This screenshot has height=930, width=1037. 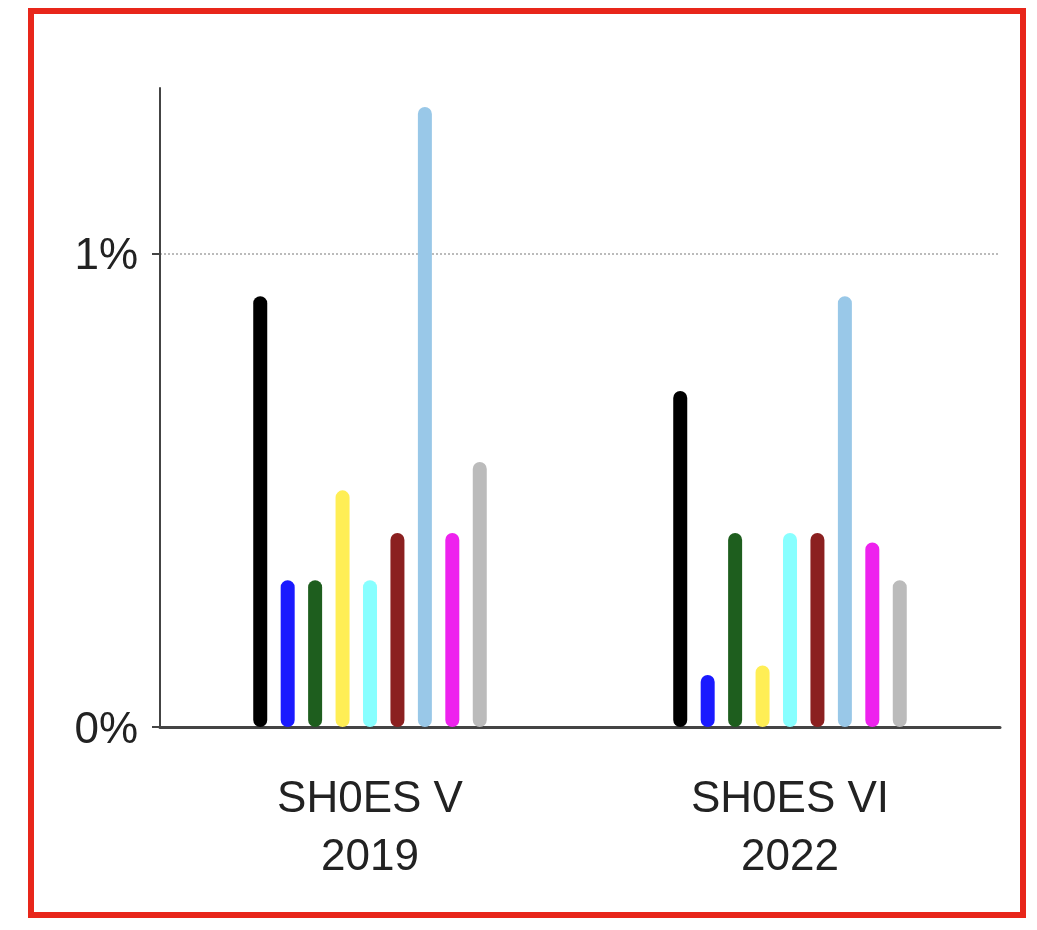 I want to click on y-tick-label: 0%, so click(x=106, y=727).